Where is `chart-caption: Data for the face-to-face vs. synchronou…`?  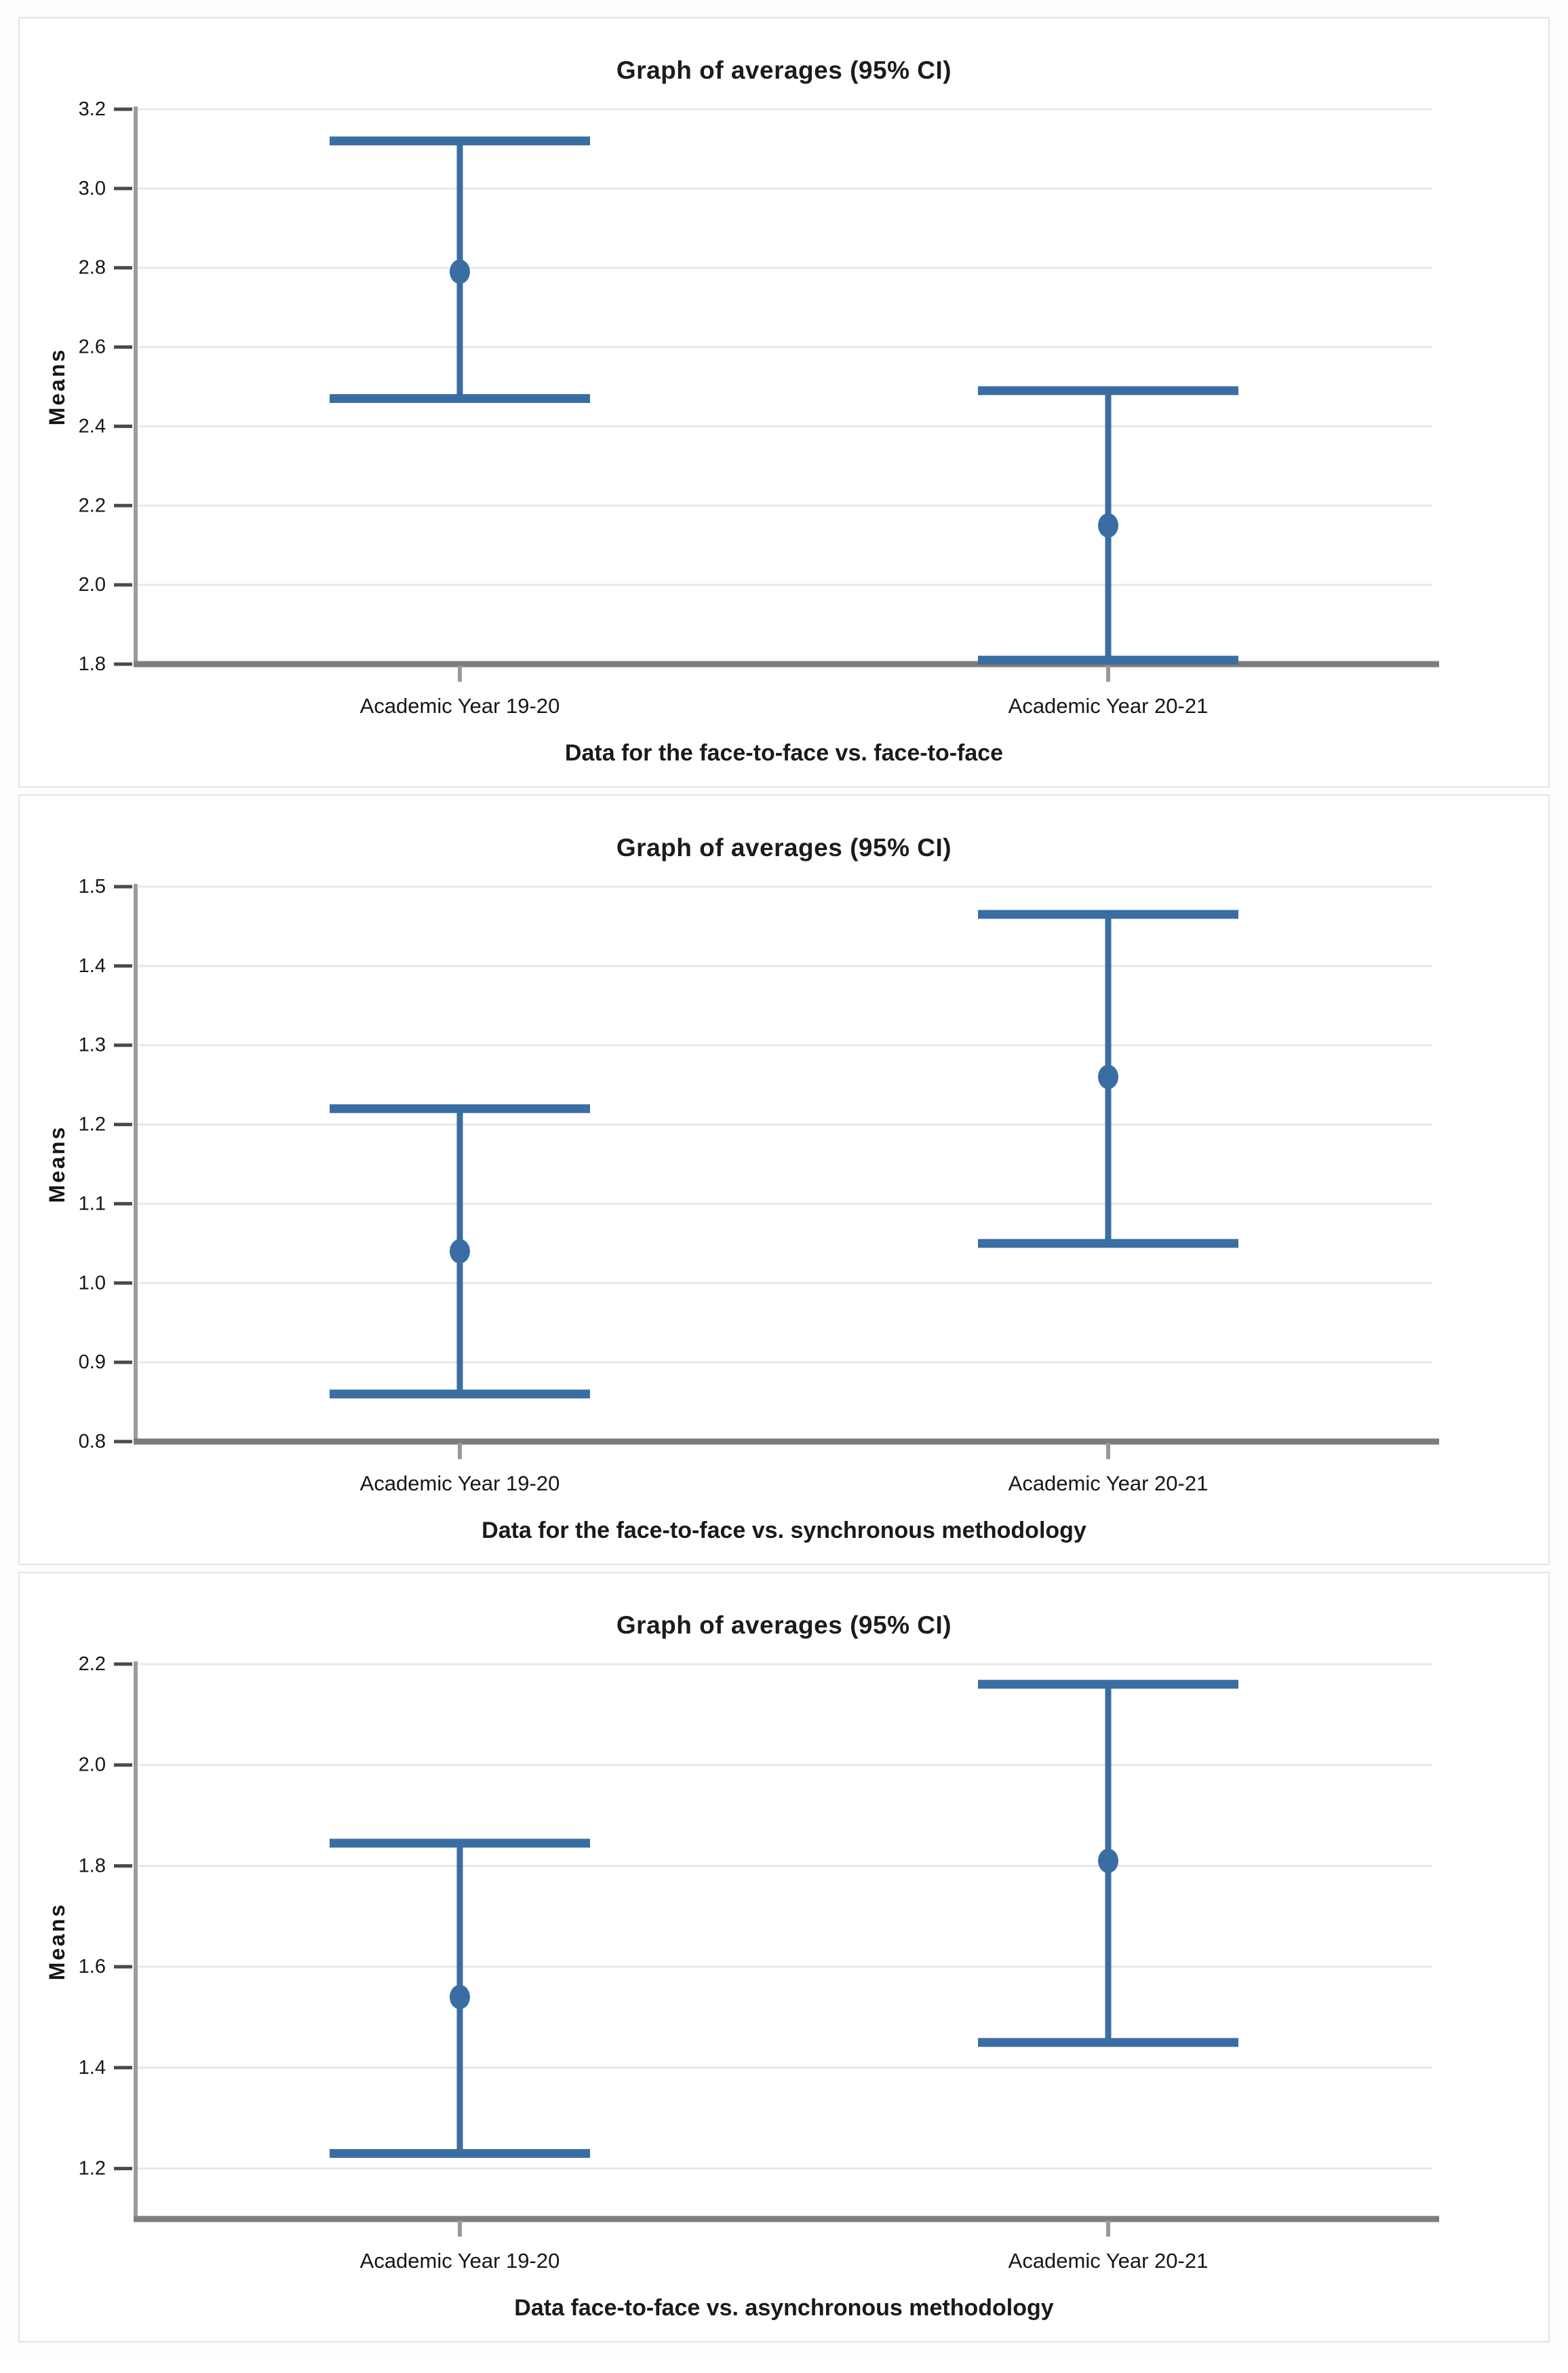
chart-caption: Data for the face-to-face vs. synchronou… is located at coordinates (784, 1530).